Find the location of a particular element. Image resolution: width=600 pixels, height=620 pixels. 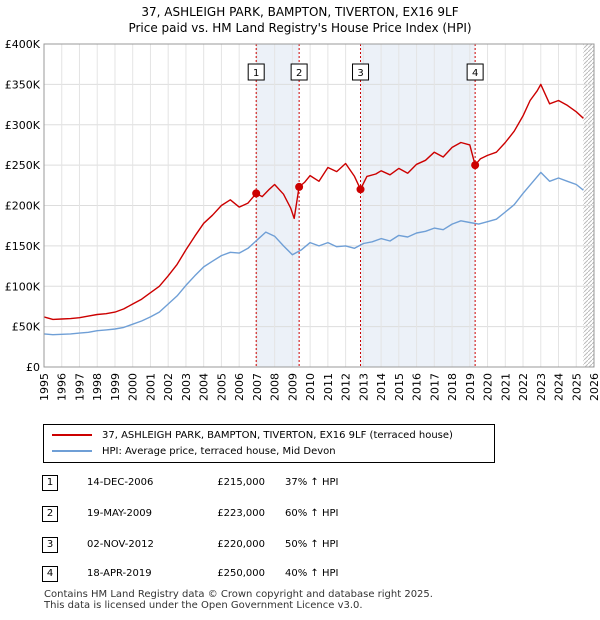

y-tick-label: £350K is located at coordinates (23, 84).